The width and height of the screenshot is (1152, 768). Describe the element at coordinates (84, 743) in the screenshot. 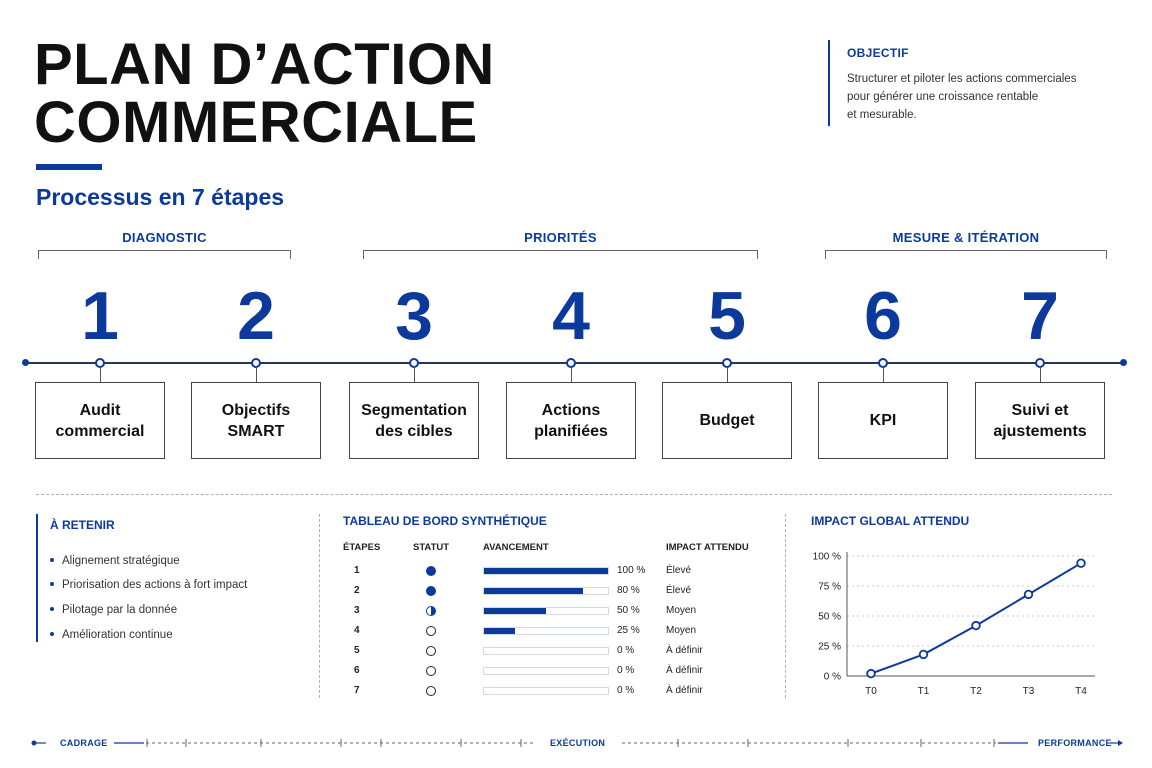

I see `footer-phase-cadrage: CADRAGE` at that location.